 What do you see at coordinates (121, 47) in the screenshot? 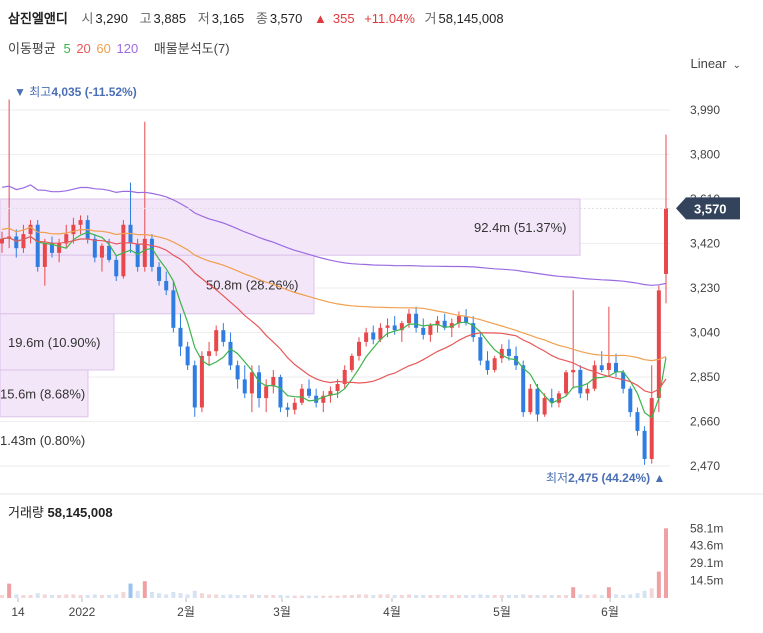
I see `moving-average-legend: 이동평균 5 20 60 120 매물분석도(7)` at bounding box center [121, 47].